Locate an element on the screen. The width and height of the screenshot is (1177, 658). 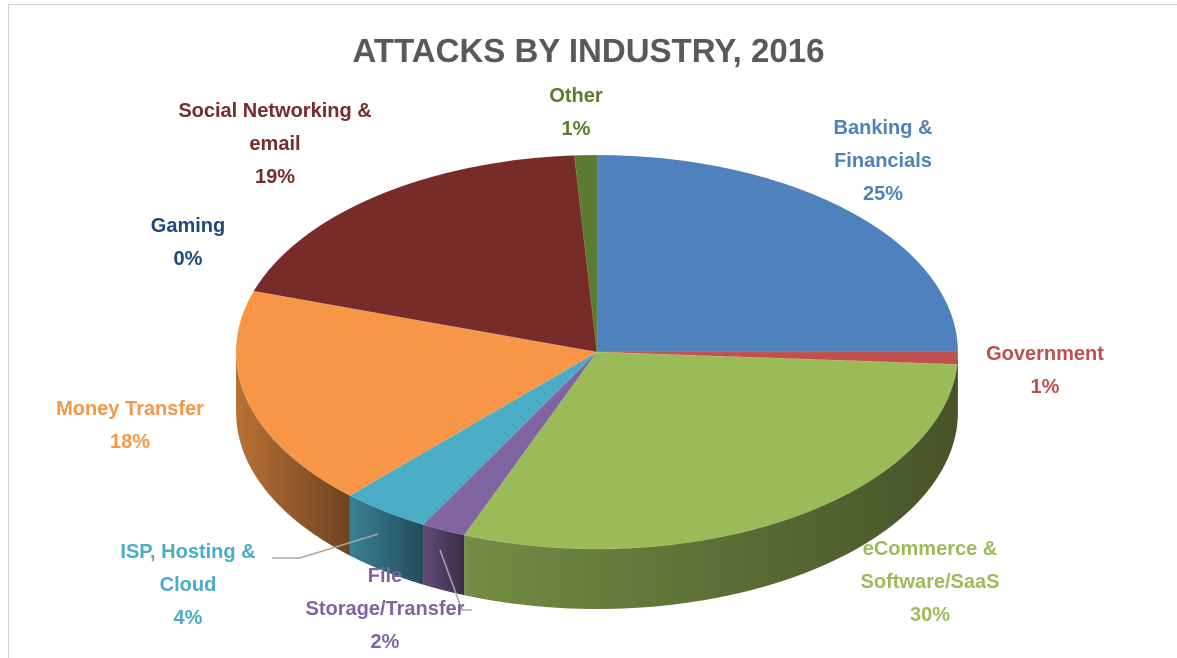
data-label: Government 1% is located at coordinates (1045, 371).